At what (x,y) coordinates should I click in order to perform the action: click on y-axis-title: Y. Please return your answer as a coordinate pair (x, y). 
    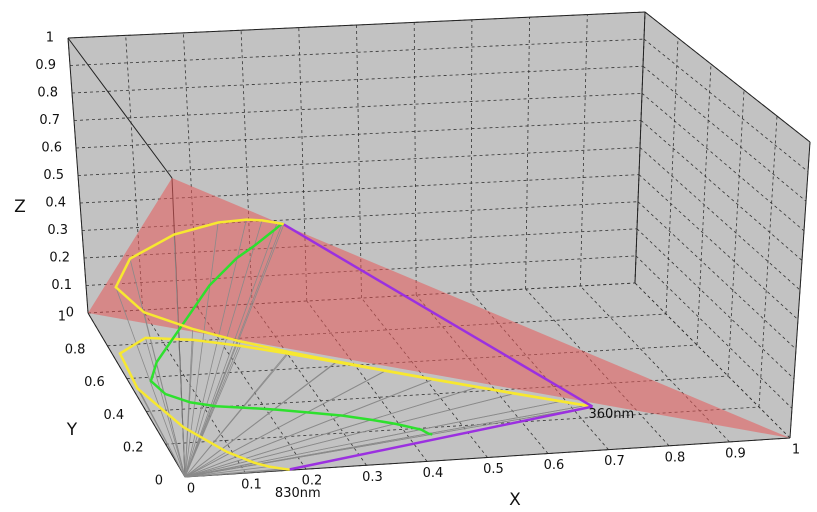
    Looking at the image, I should click on (72, 430).